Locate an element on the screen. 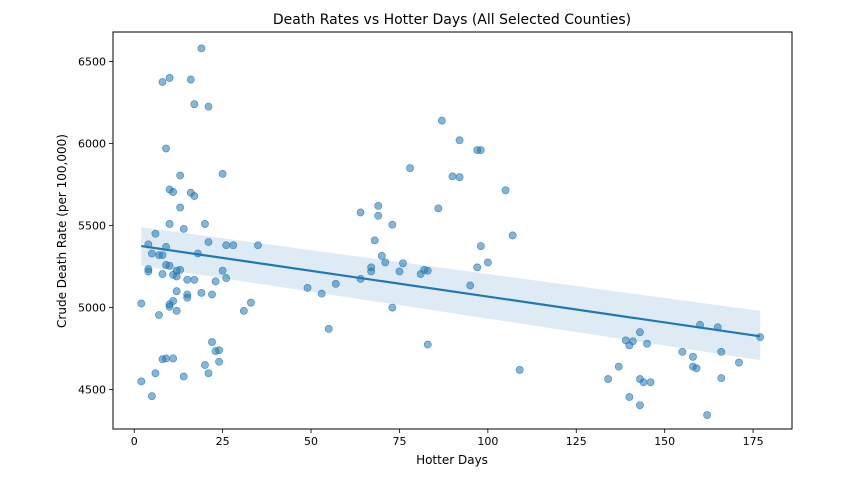 This screenshot has height=492, width=851. regression-line is located at coordinates (451, 291).